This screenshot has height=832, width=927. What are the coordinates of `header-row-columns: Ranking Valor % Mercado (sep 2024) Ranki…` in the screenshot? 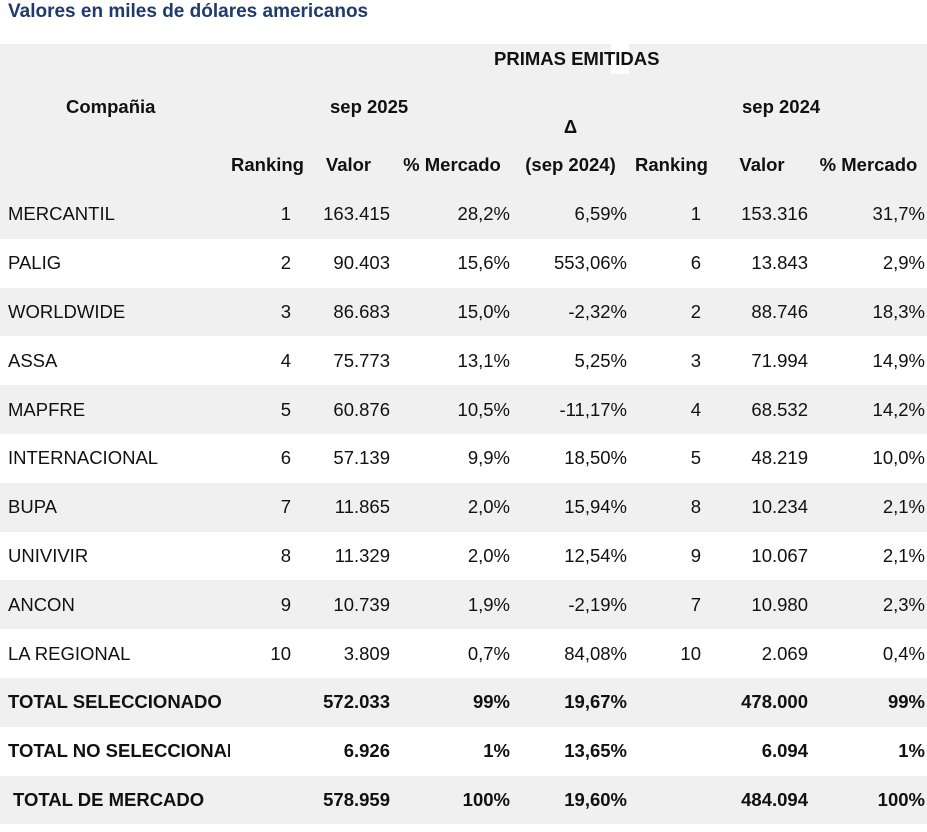 It's located at (463, 165).